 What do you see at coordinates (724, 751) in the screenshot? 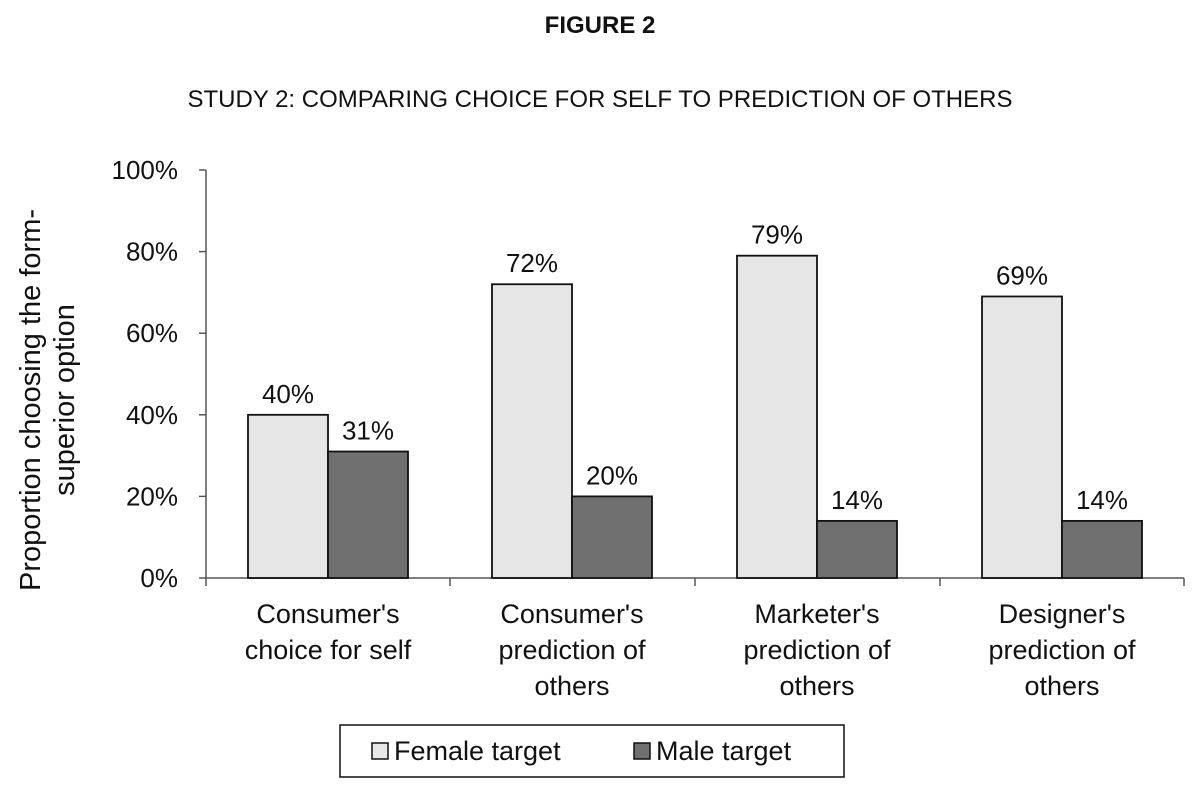
I see `legend-label: Male target` at bounding box center [724, 751].